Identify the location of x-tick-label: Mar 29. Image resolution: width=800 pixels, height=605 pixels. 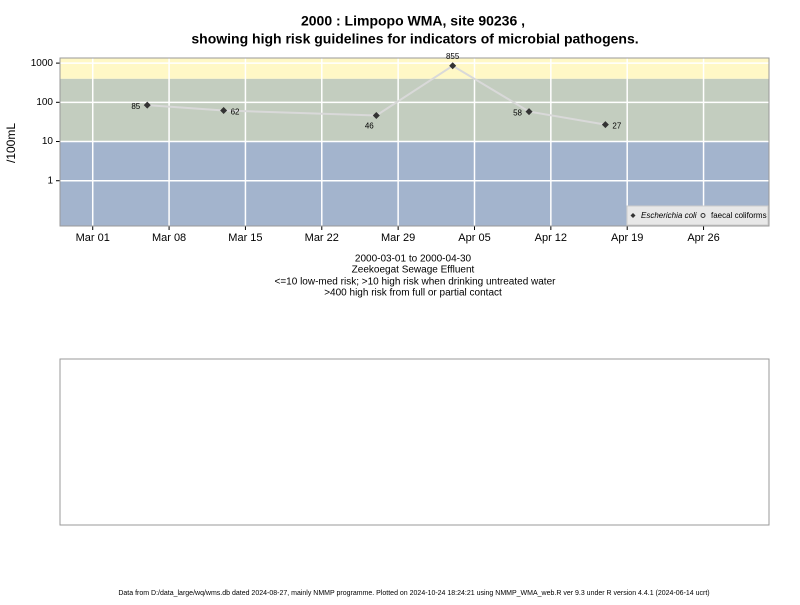
(398, 238).